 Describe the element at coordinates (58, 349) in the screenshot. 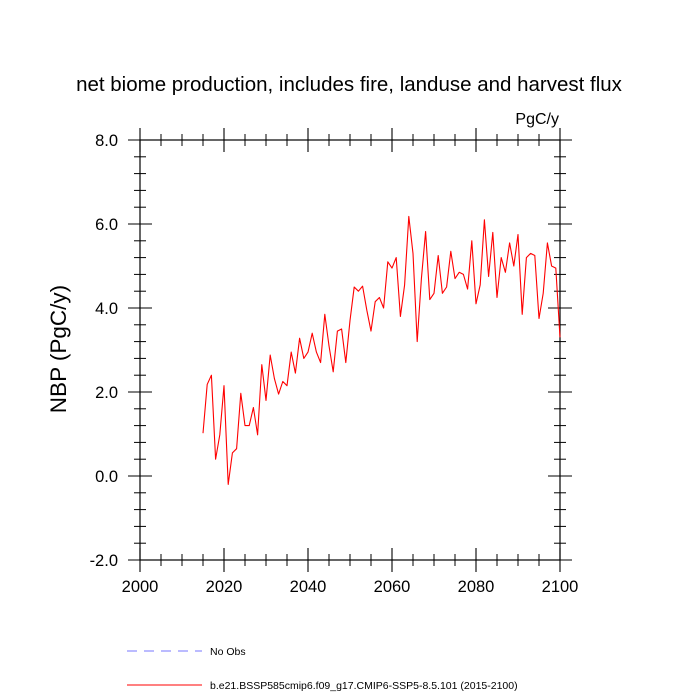

I see `y-axis-label: NBP (PgC/y)` at that location.